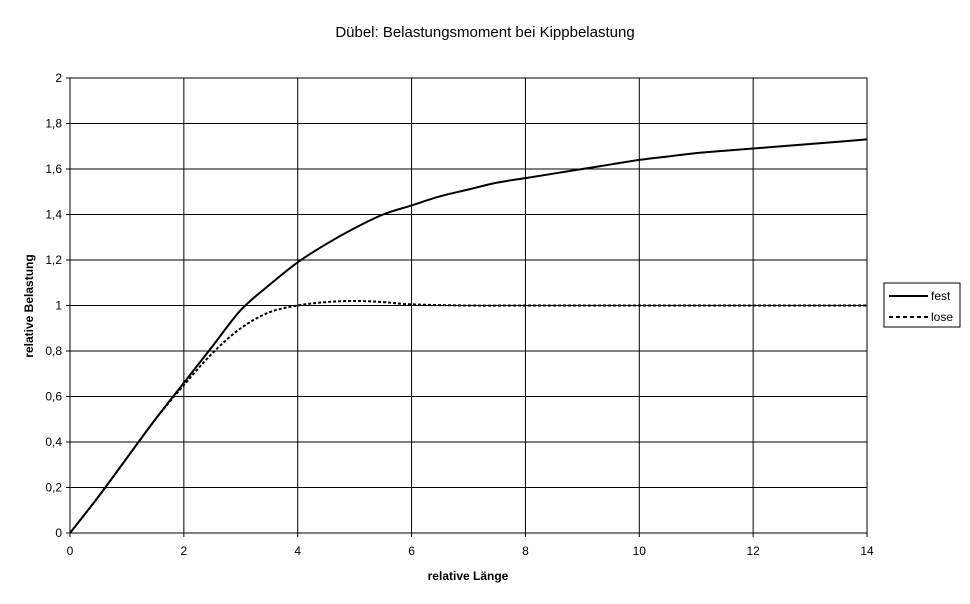 This screenshot has height=604, width=970. I want to click on x-axis-title: relative Länge, so click(468, 576).